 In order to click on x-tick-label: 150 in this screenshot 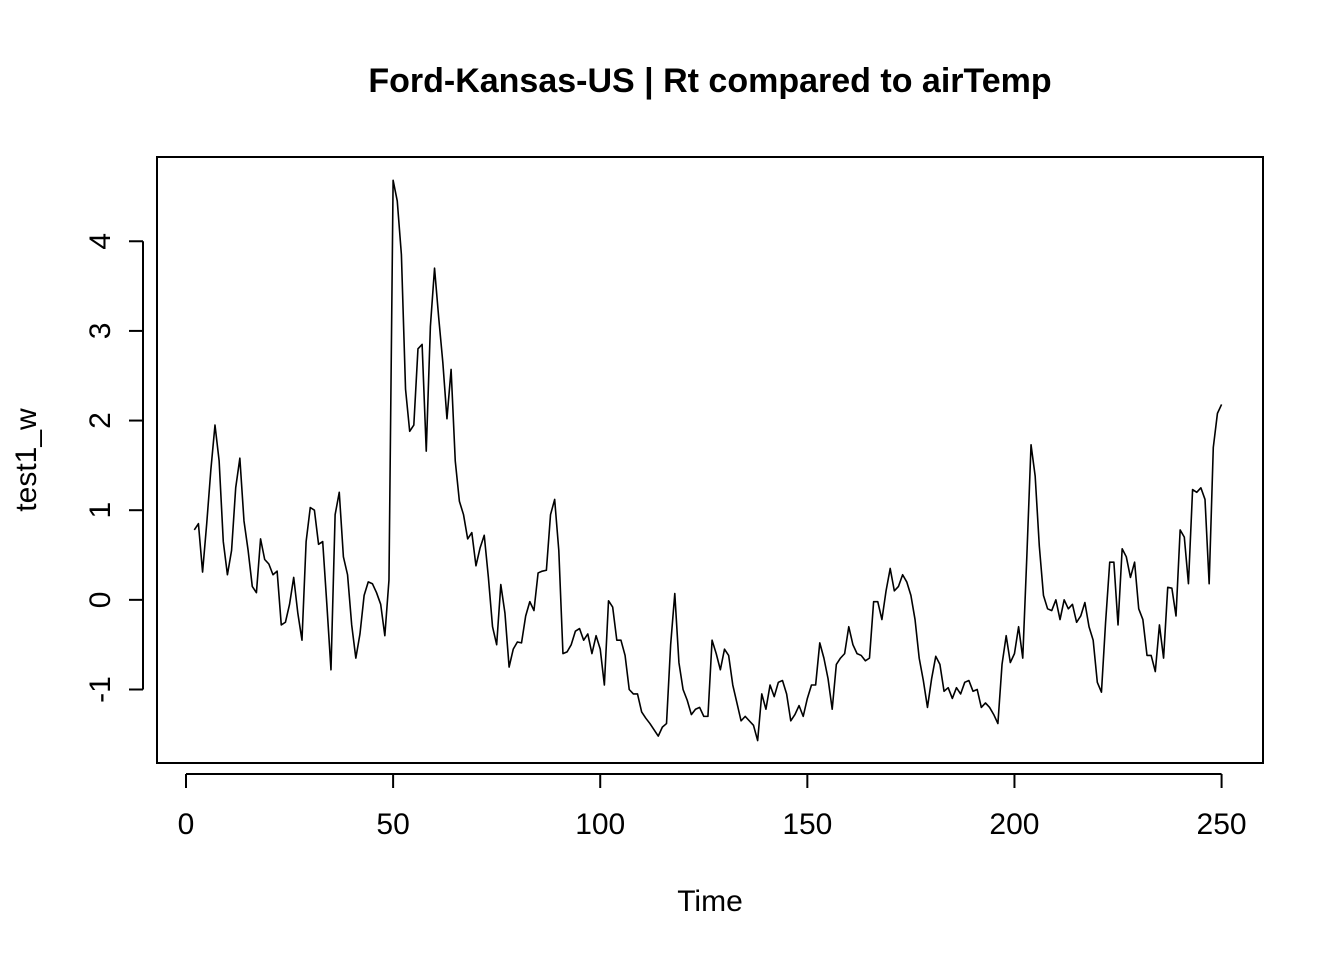, I will do `click(807, 824)`.